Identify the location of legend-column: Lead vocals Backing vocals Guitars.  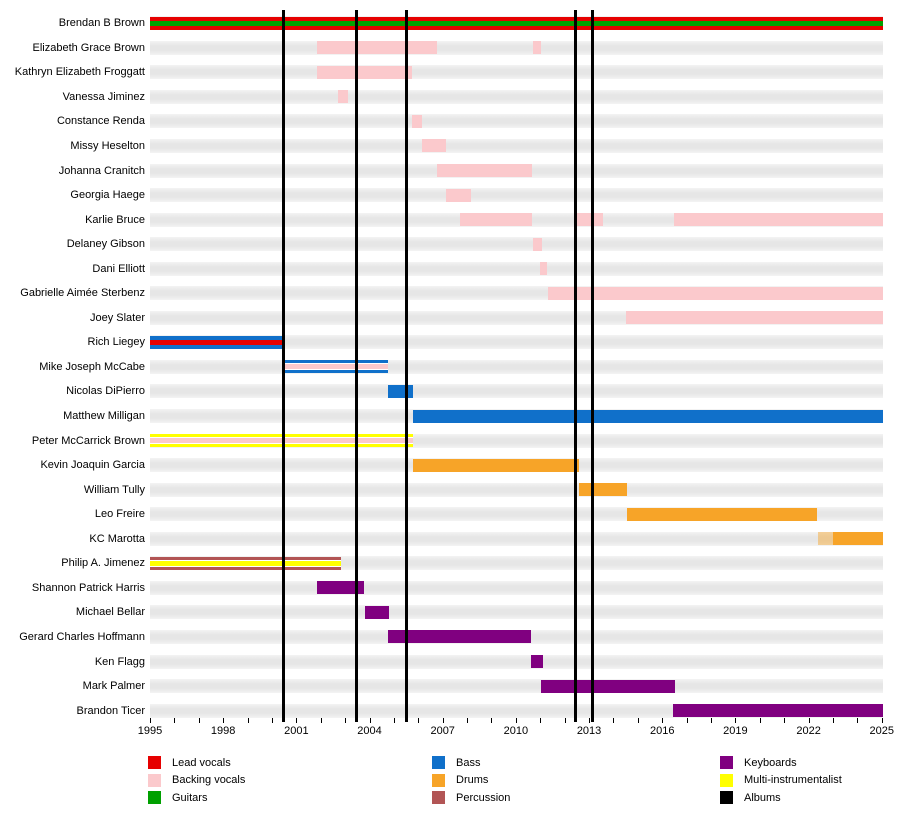
(196, 782).